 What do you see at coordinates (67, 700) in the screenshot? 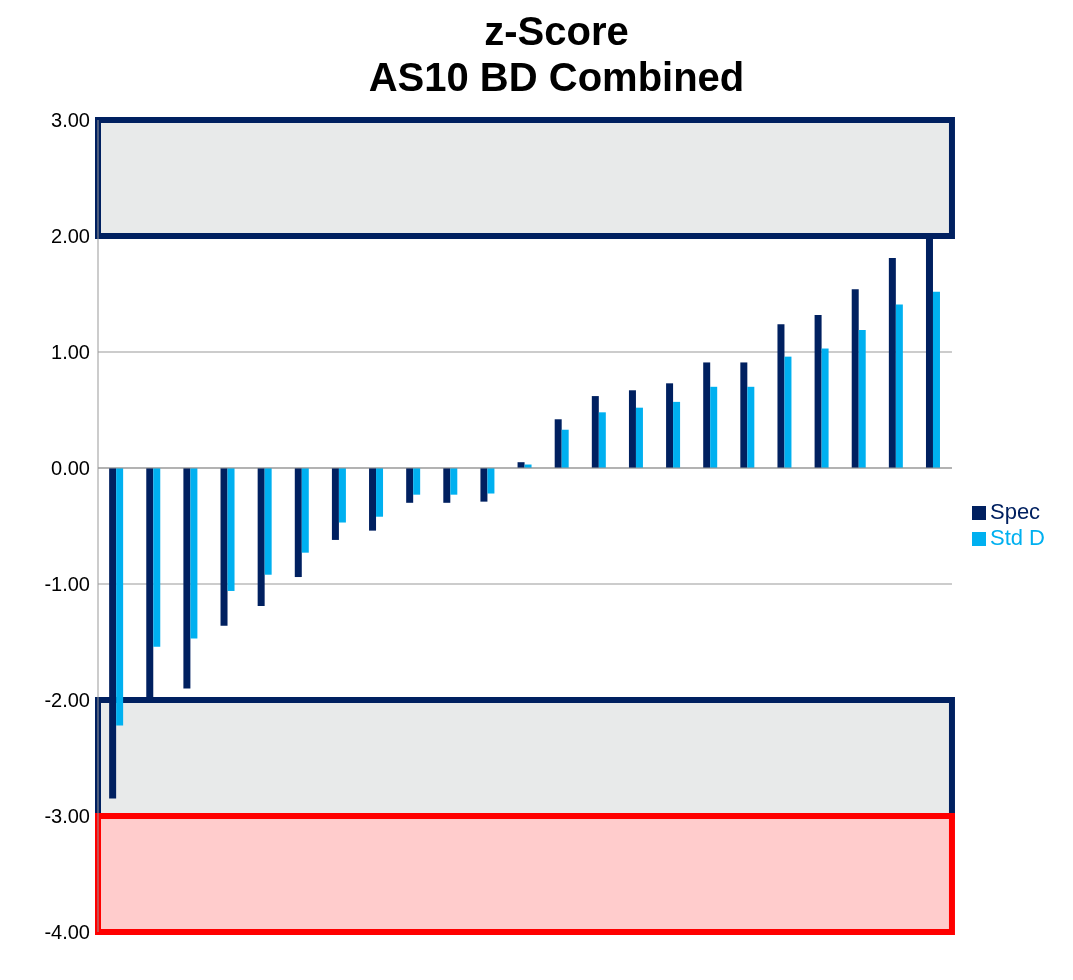
I see `y-tick-label: -2.00` at bounding box center [67, 700].